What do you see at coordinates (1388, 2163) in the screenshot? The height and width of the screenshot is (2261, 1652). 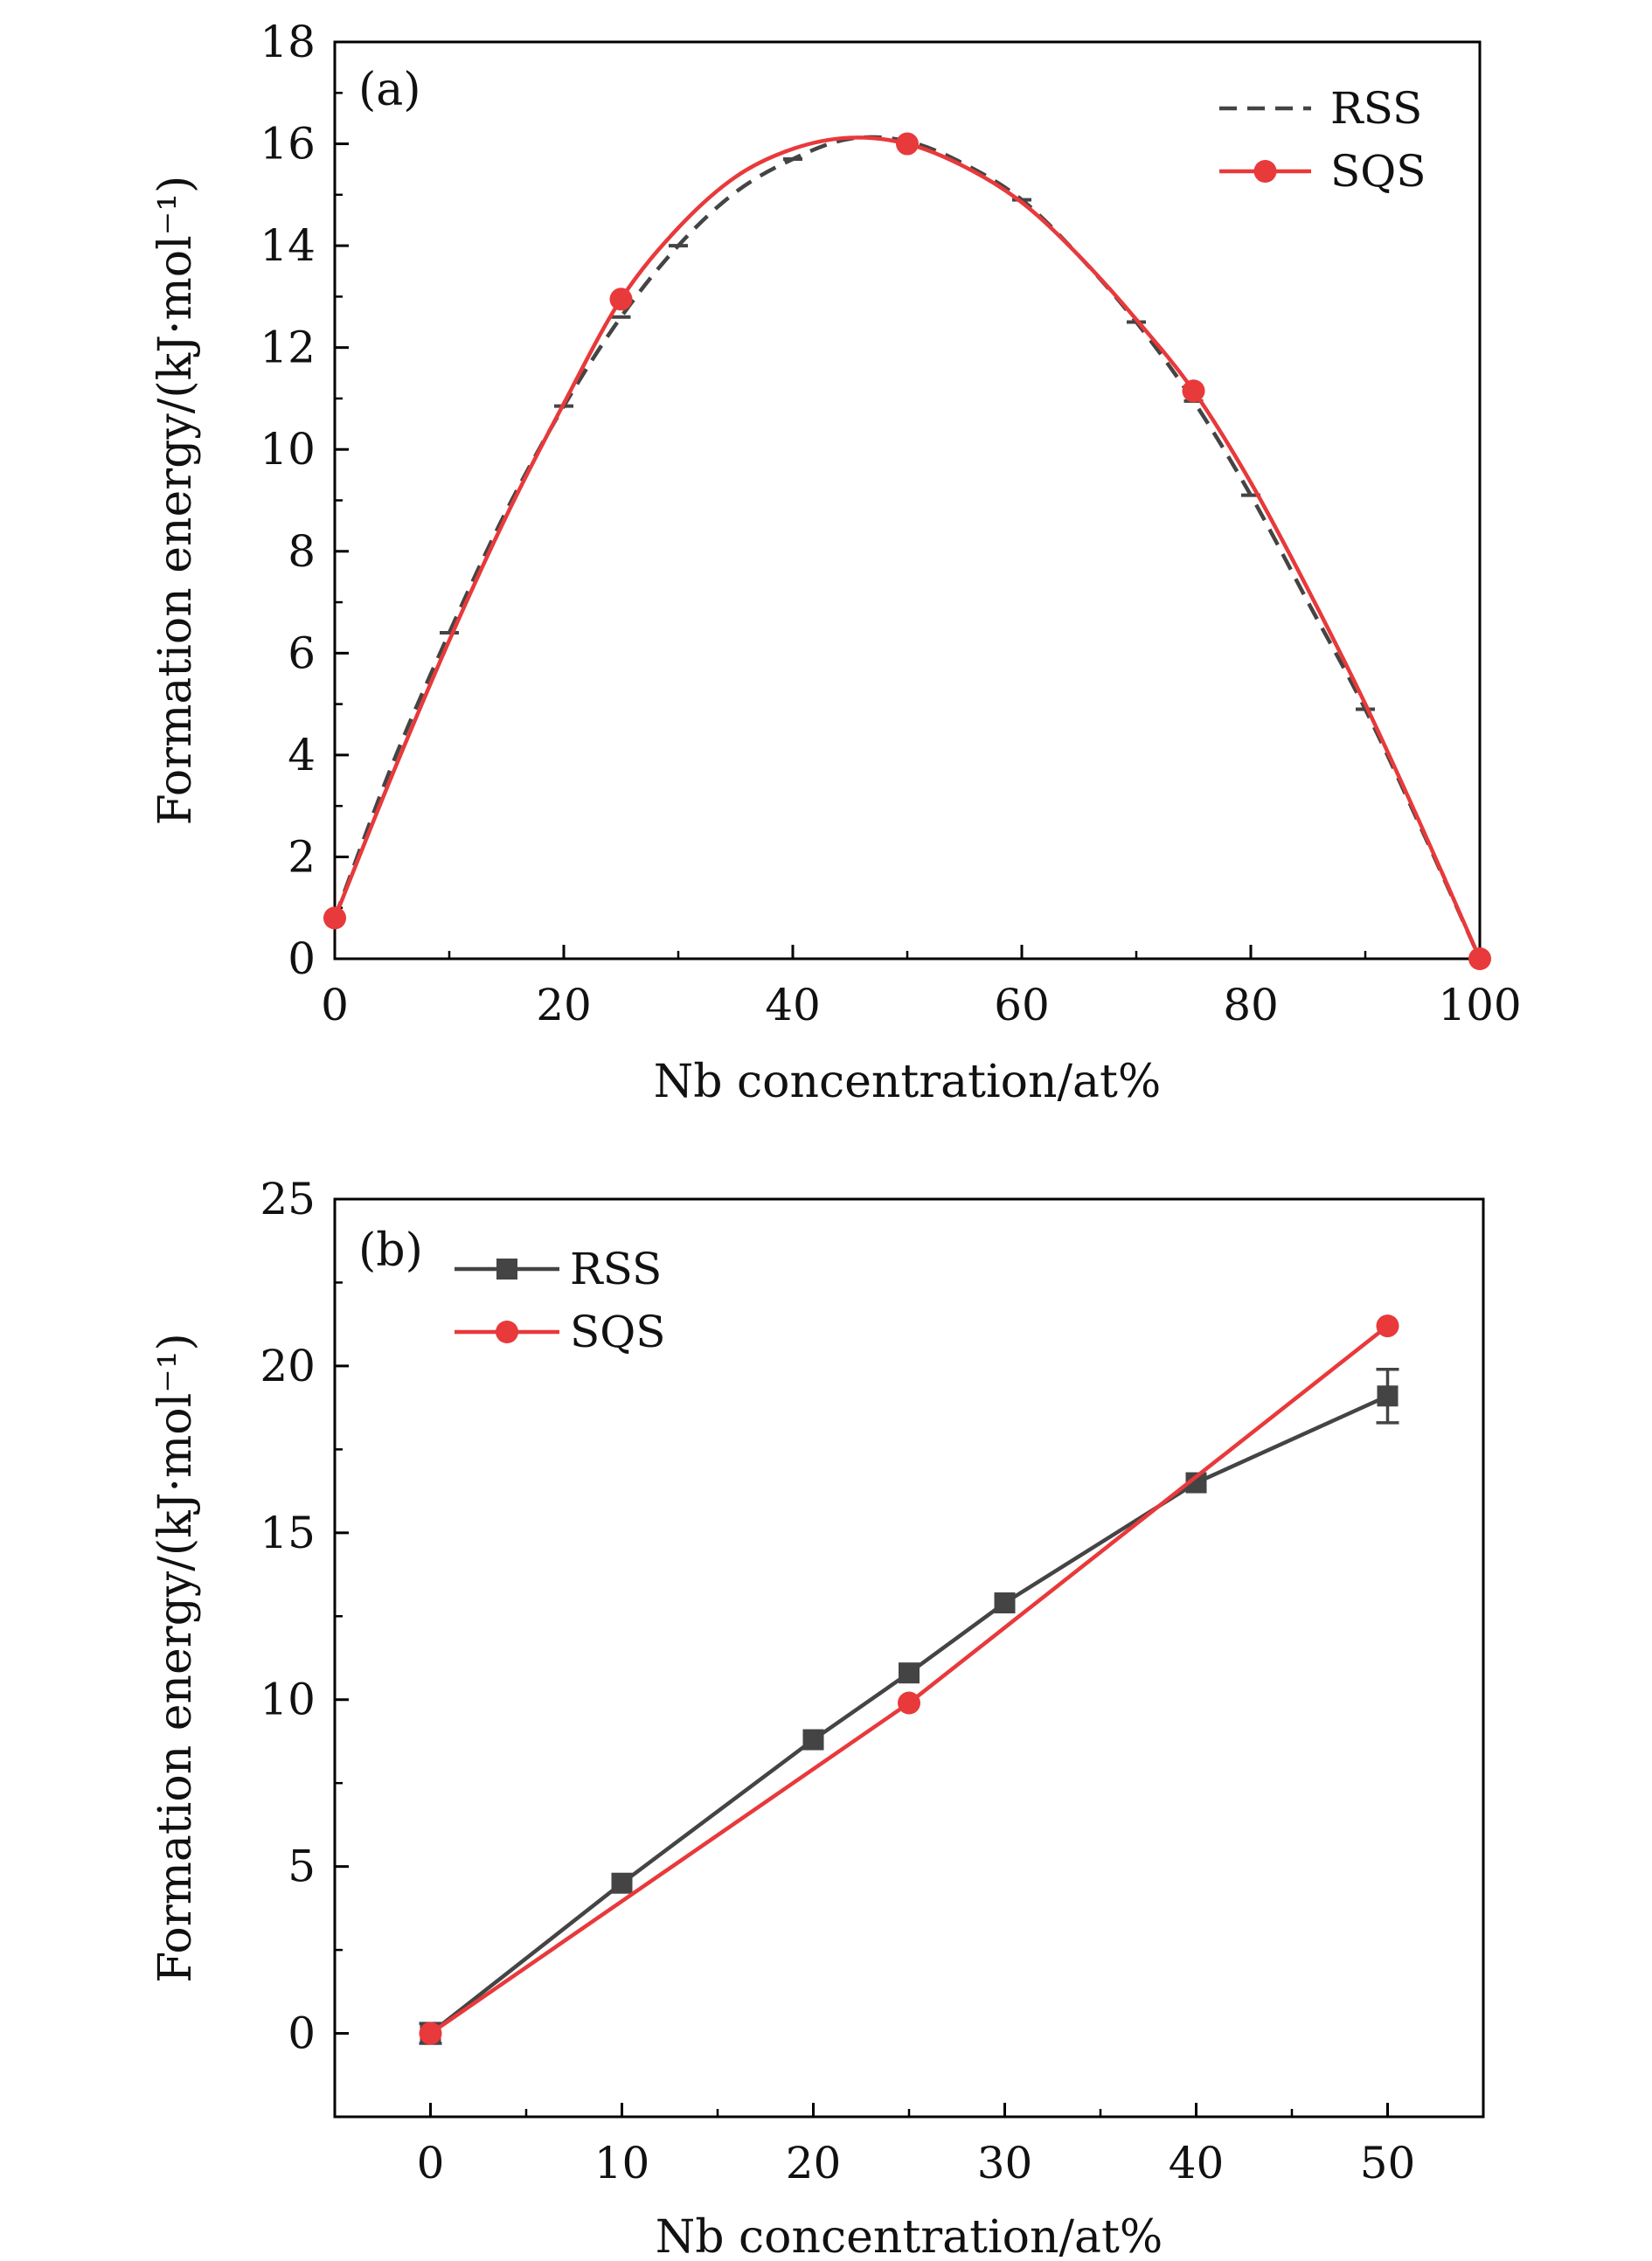 I see `x-tick-label: 50` at bounding box center [1388, 2163].